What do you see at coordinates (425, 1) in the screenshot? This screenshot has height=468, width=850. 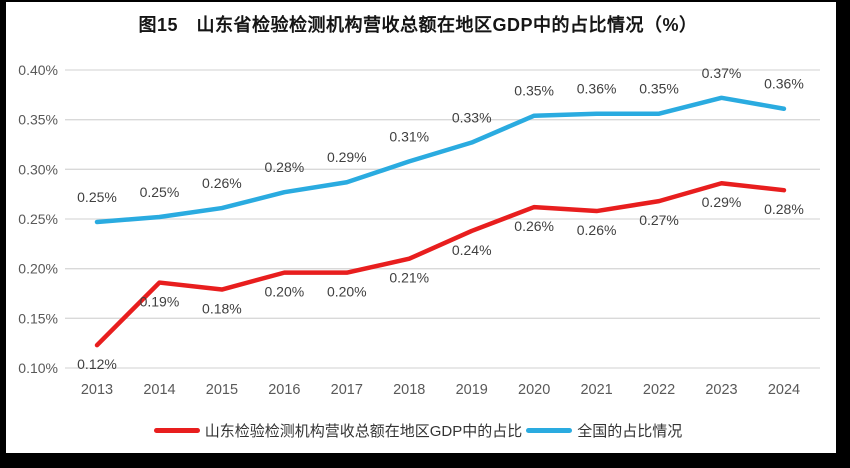 I see `frame-border-top` at bounding box center [425, 1].